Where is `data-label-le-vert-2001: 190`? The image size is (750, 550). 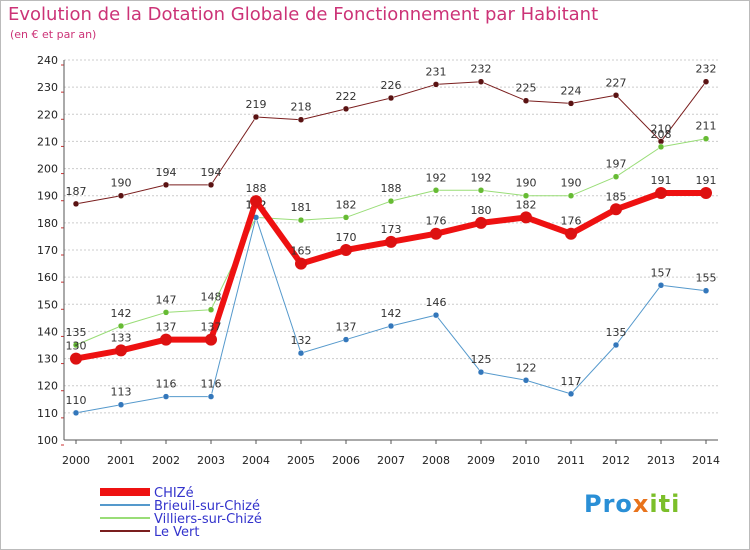 data-label-le-vert-2001: 190 is located at coordinates (121, 183).